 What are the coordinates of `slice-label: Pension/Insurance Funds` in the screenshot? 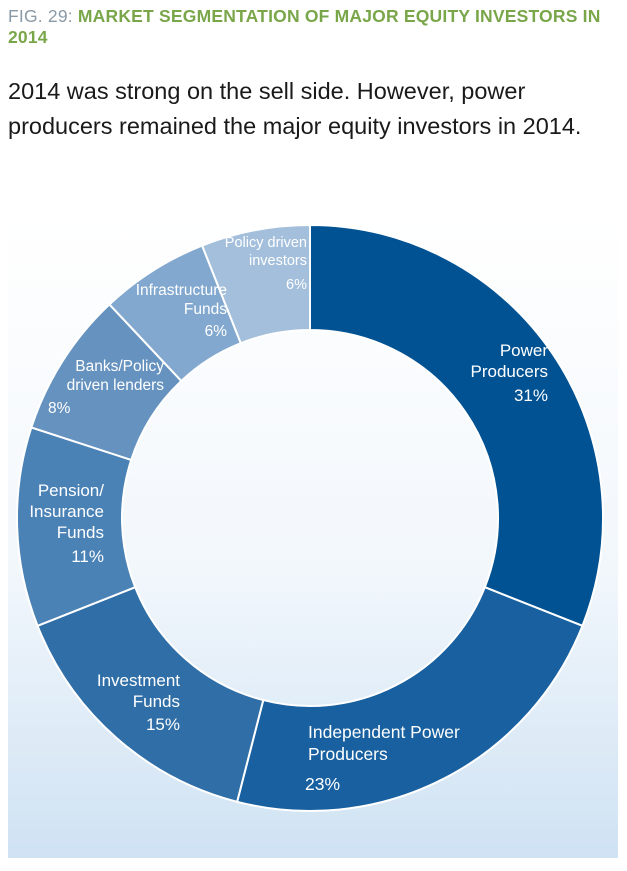 It's located at (66, 511).